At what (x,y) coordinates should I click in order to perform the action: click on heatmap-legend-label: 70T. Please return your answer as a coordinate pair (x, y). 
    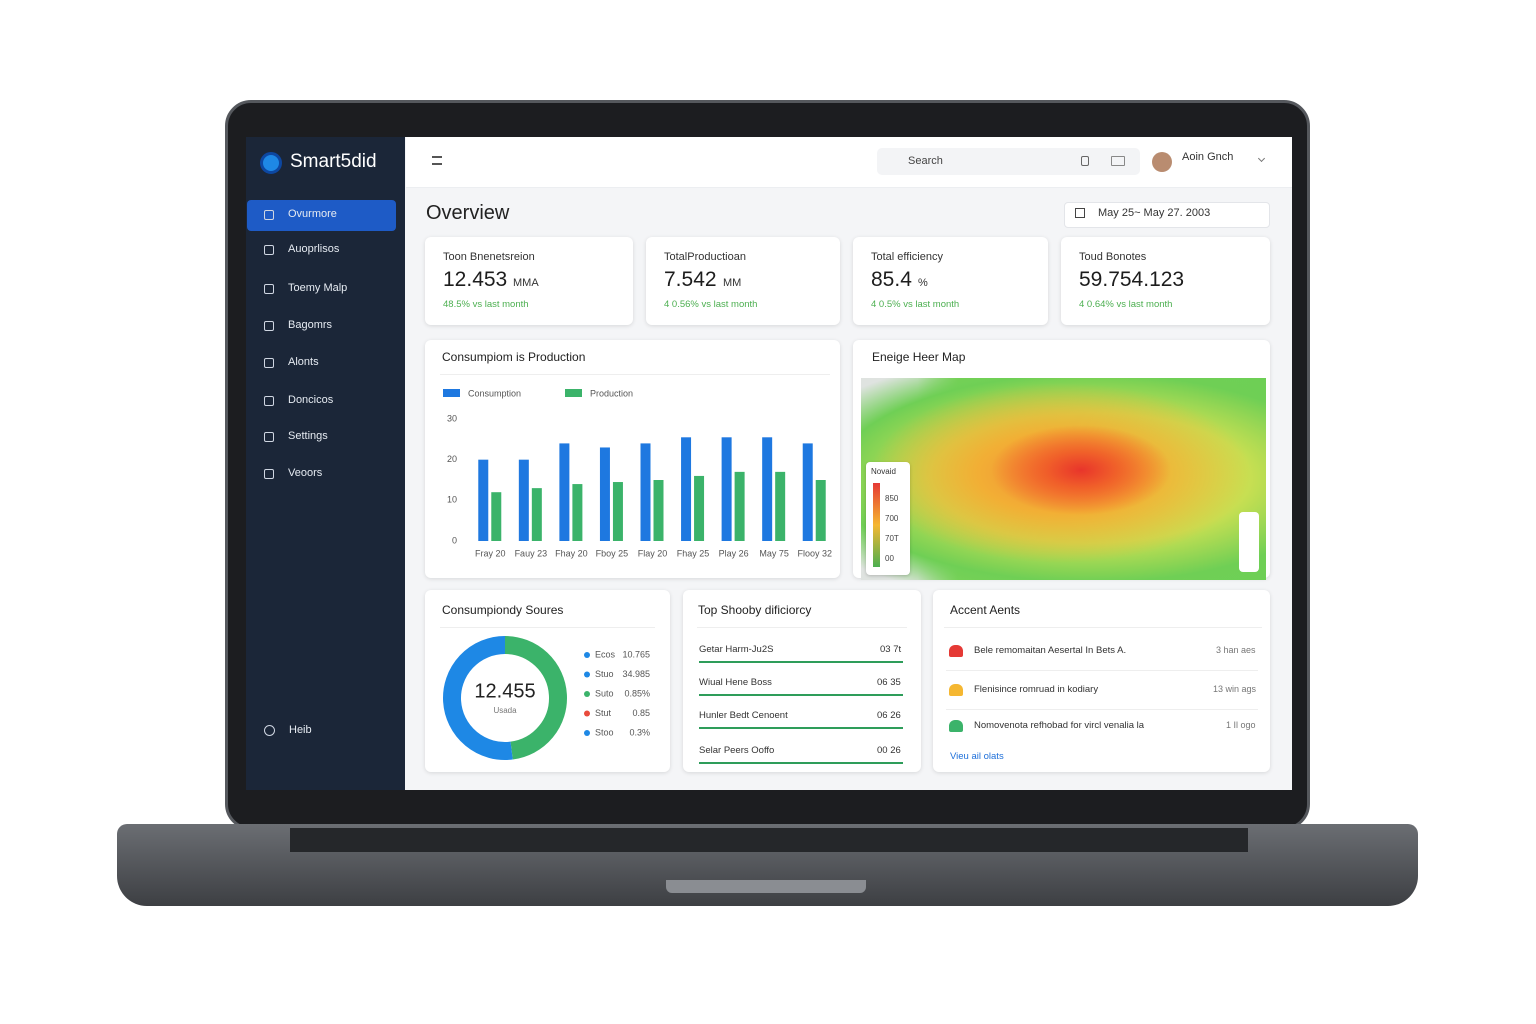
    Looking at the image, I should click on (892, 538).